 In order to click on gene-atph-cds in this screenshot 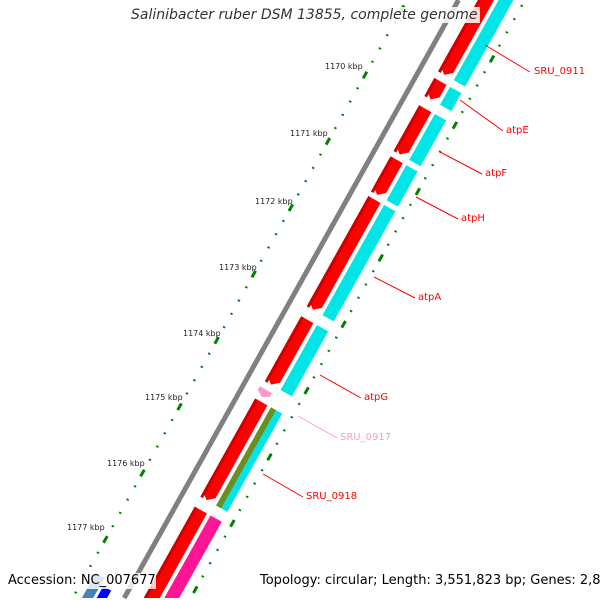, I will do `click(402, 186)`.